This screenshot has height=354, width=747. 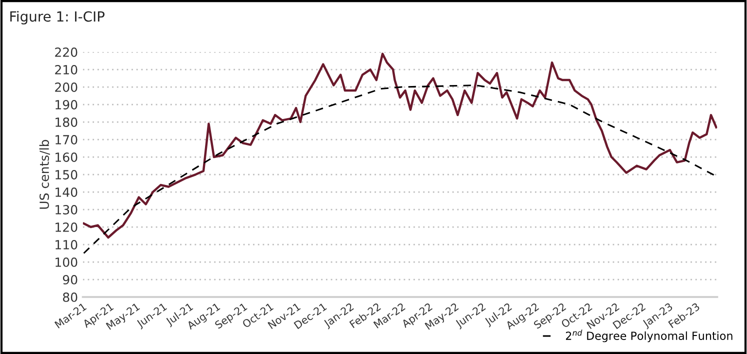 I want to click on y-tick-label: 110, so click(x=67, y=245).